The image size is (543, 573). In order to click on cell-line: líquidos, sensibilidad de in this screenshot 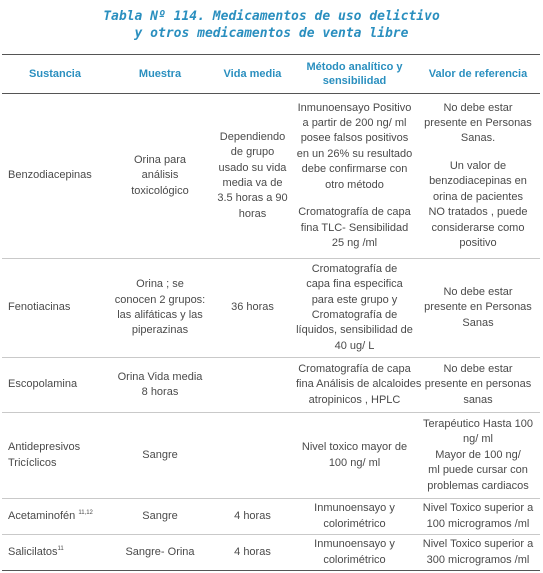, I will do `click(354, 330)`.